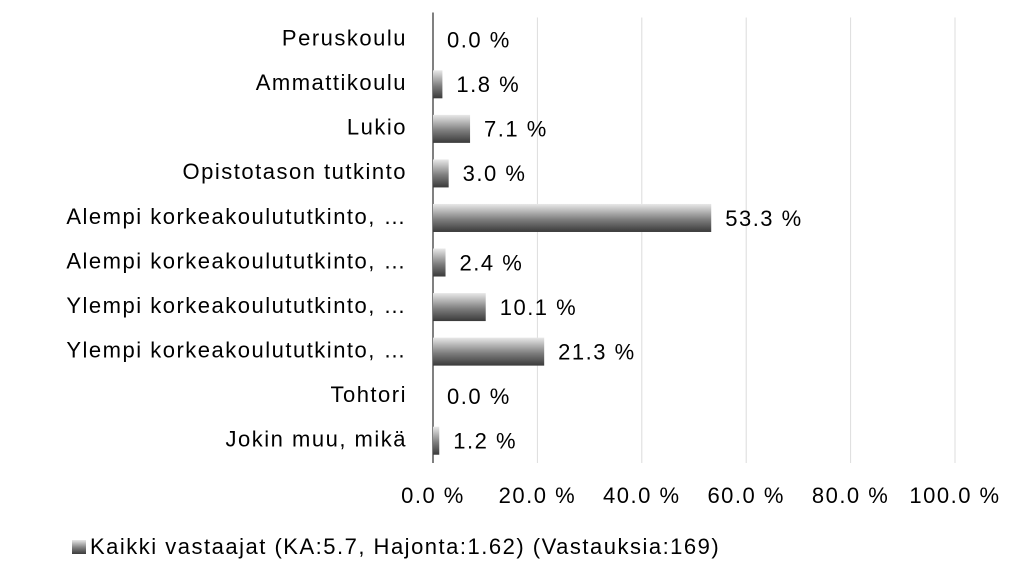 The image size is (1013, 567). I want to click on data-label: 21.3 %, so click(597, 351).